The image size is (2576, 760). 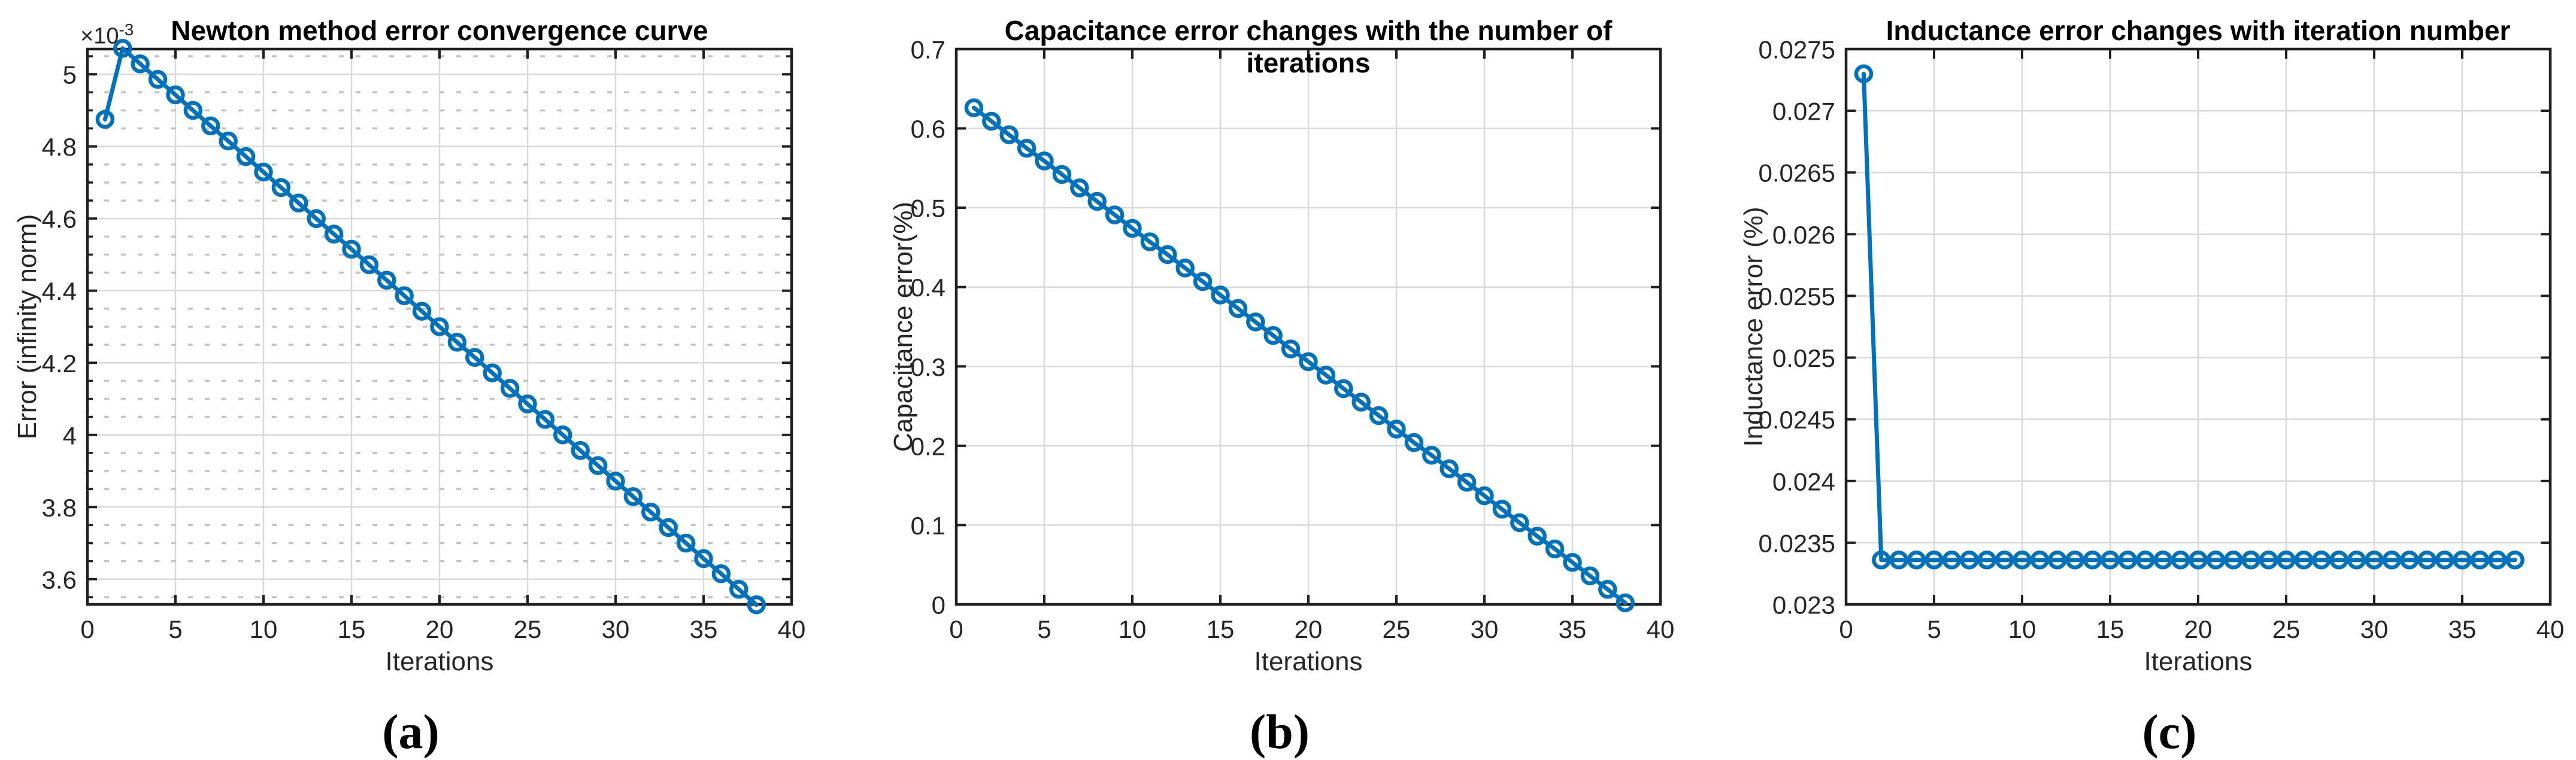 What do you see at coordinates (1803, 358) in the screenshot?
I see `y-tick-label: 0.025` at bounding box center [1803, 358].